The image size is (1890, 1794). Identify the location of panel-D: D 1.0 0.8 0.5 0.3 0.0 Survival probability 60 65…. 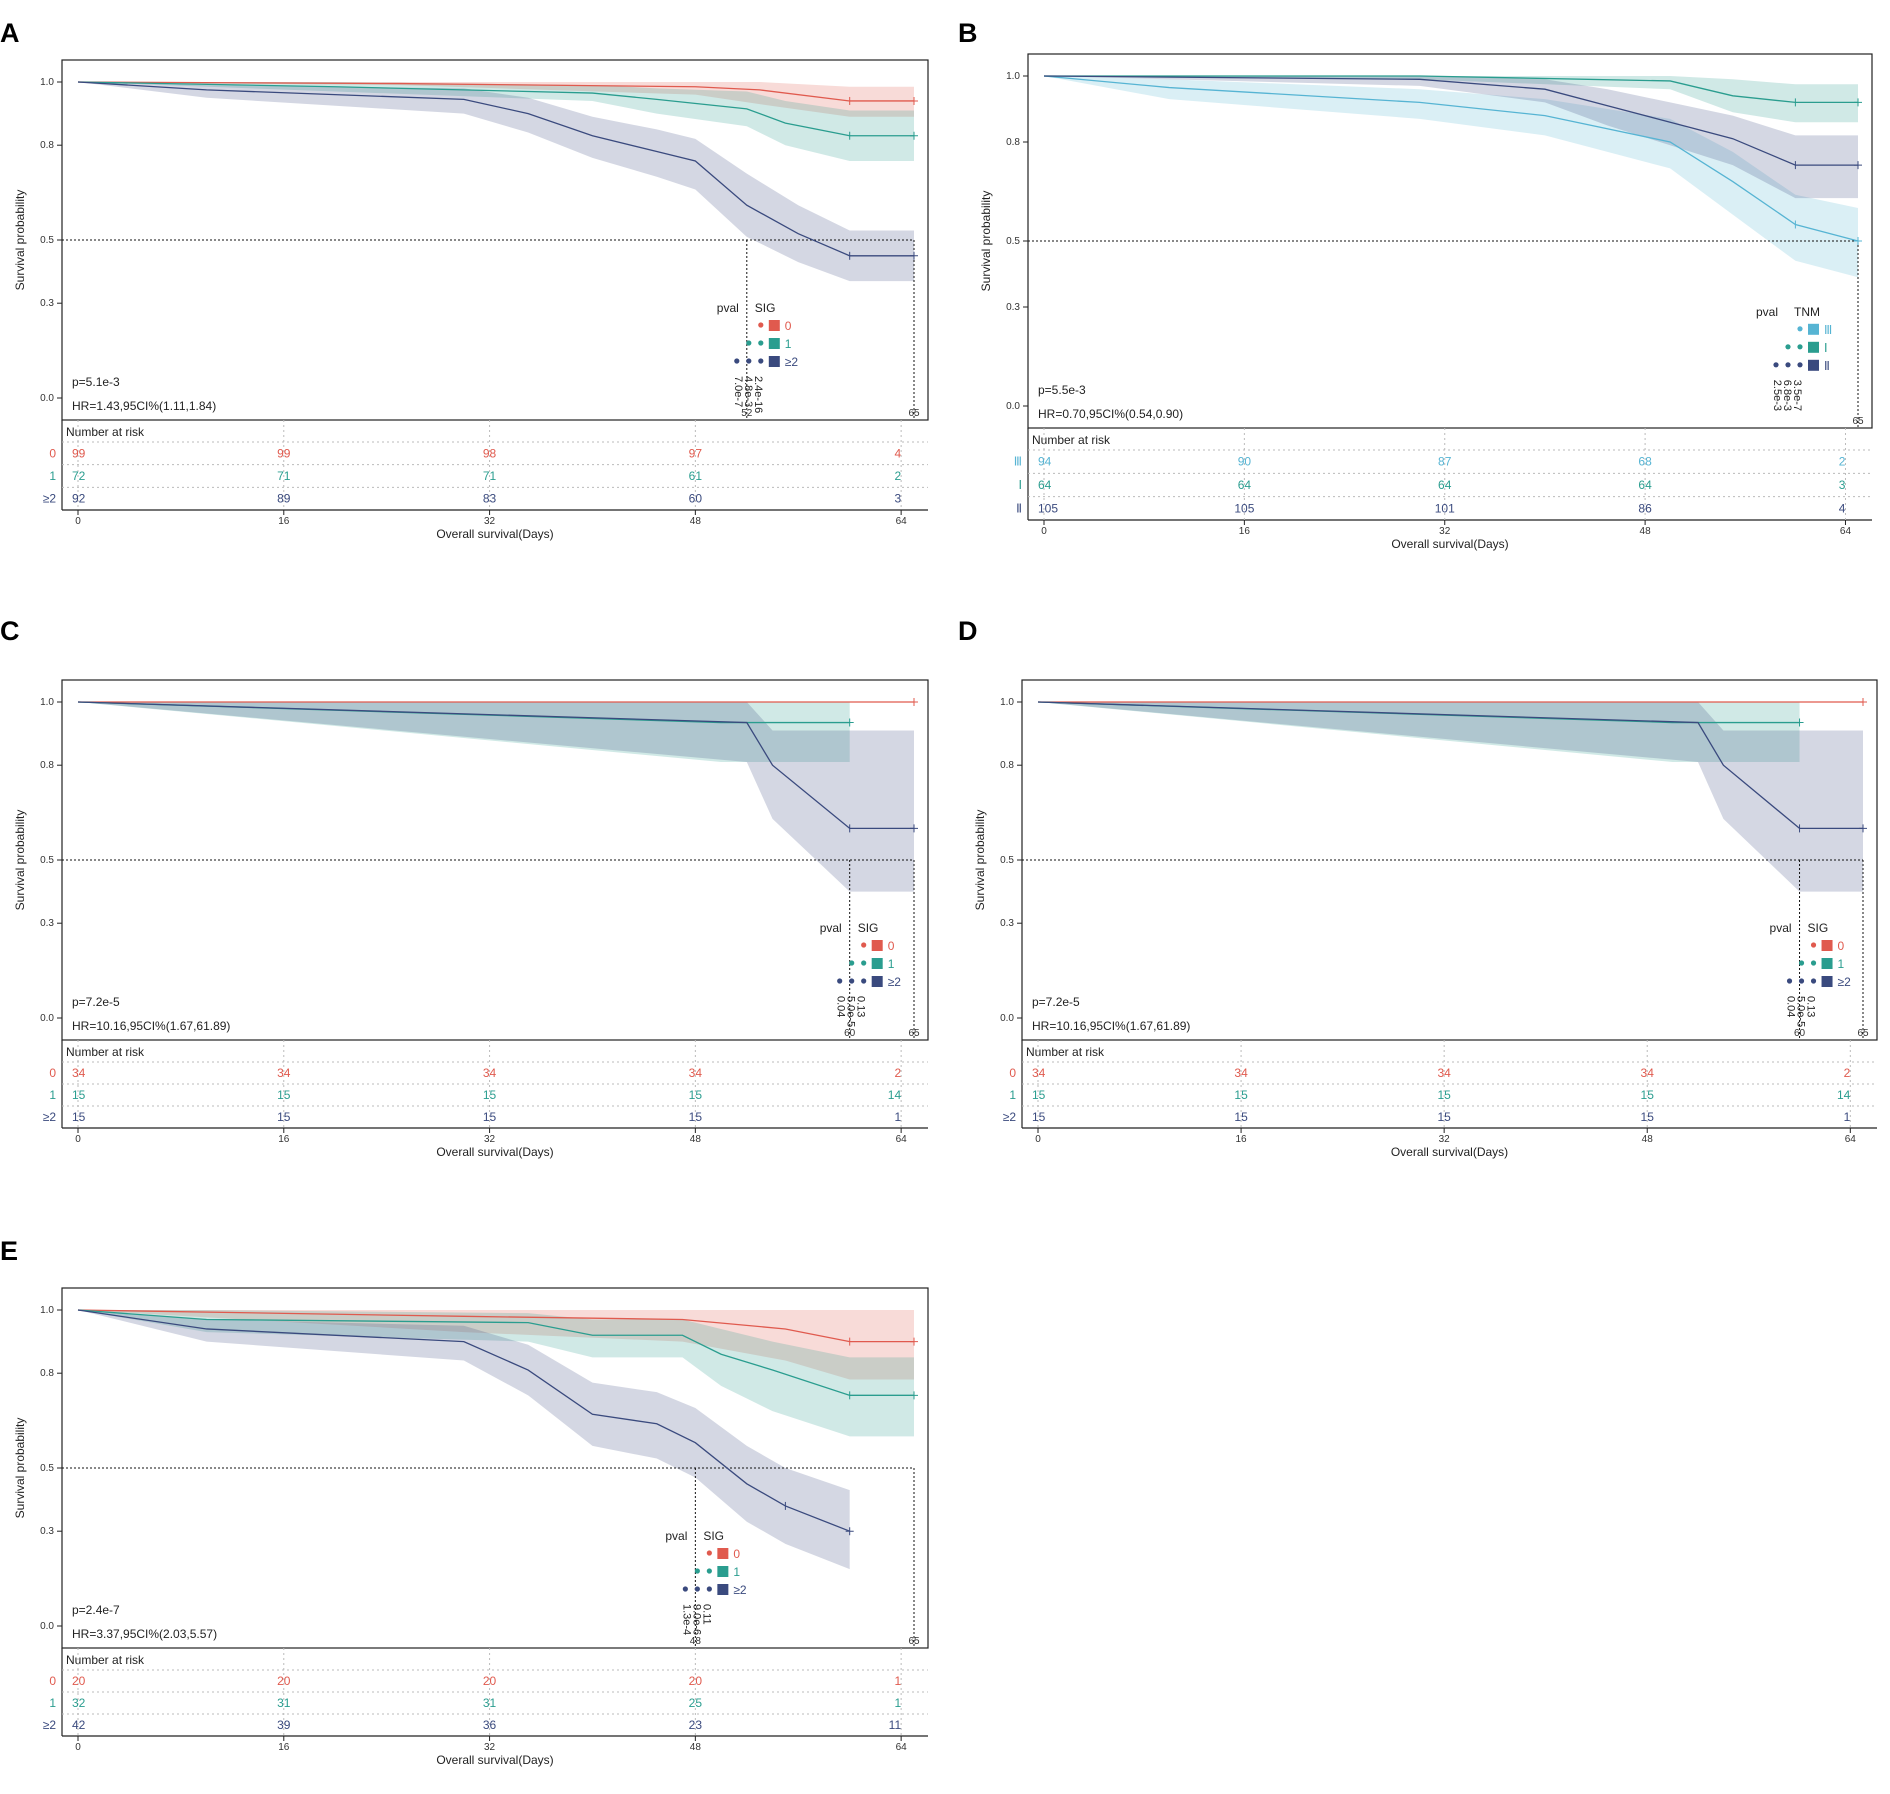
(1418, 887).